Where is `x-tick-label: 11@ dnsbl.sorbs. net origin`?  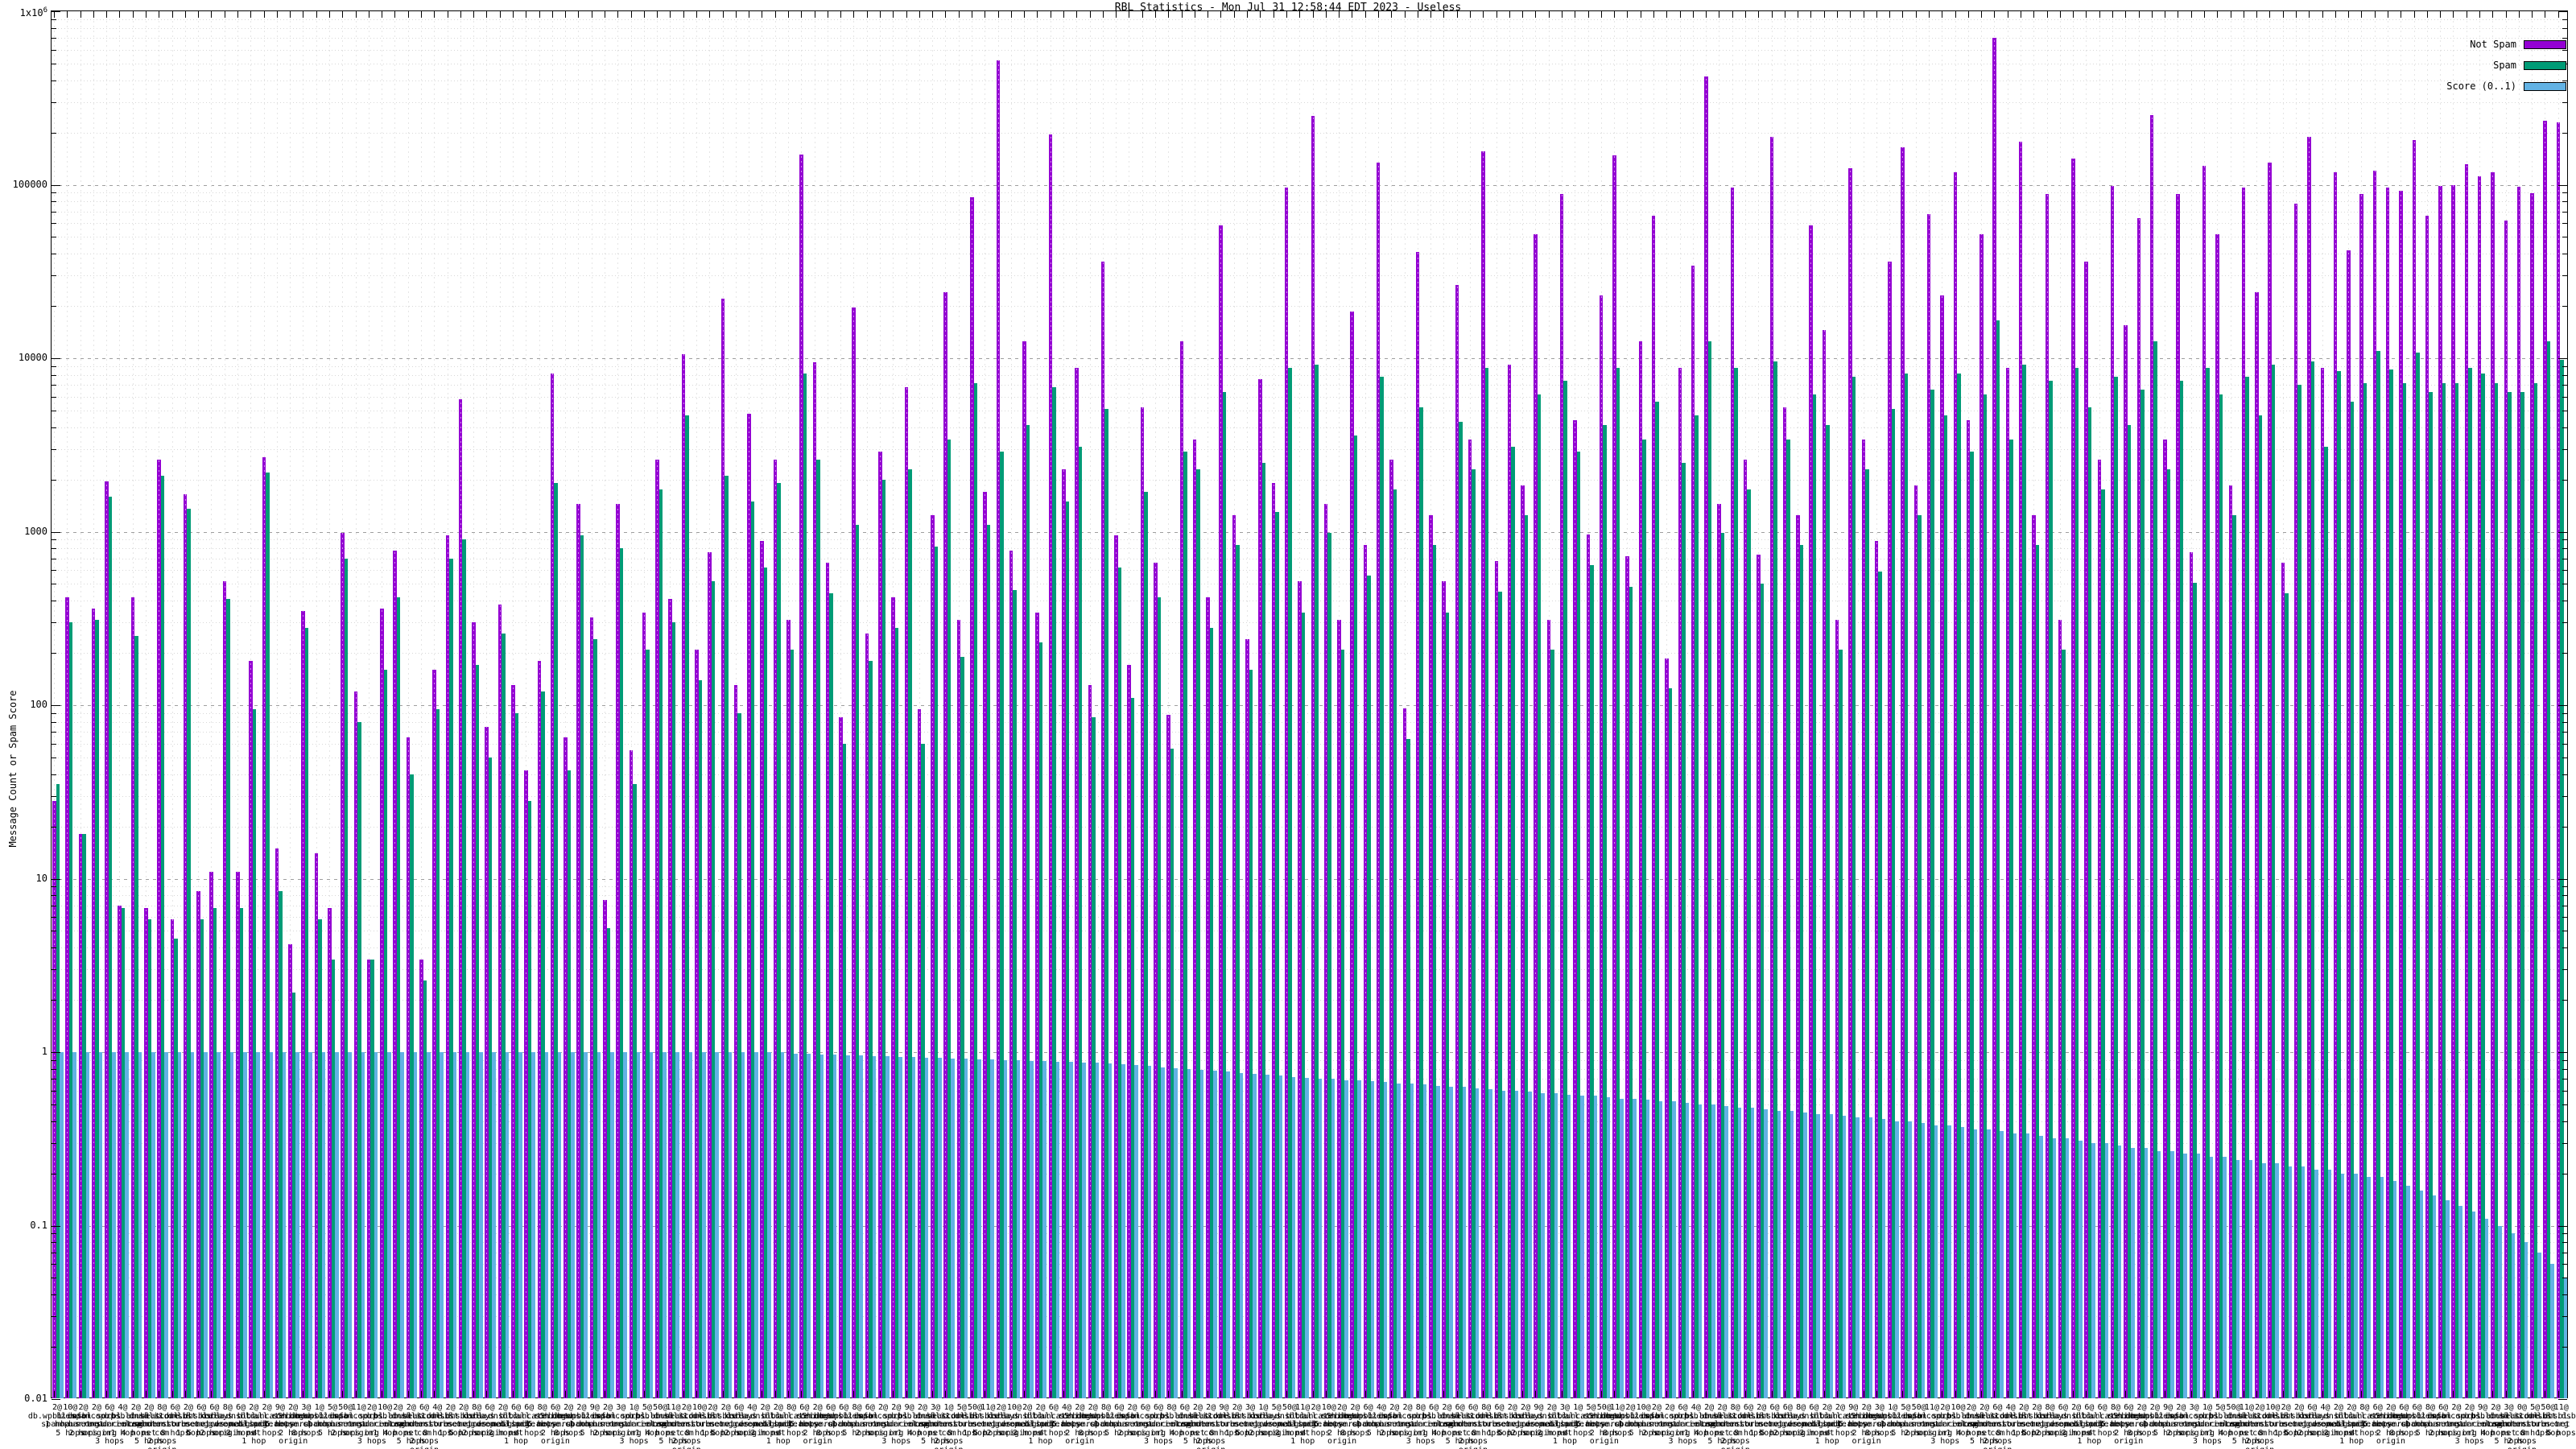
x-tick-label: 11@ dnsbl.sorbs. net origin is located at coordinates (359, 1420).